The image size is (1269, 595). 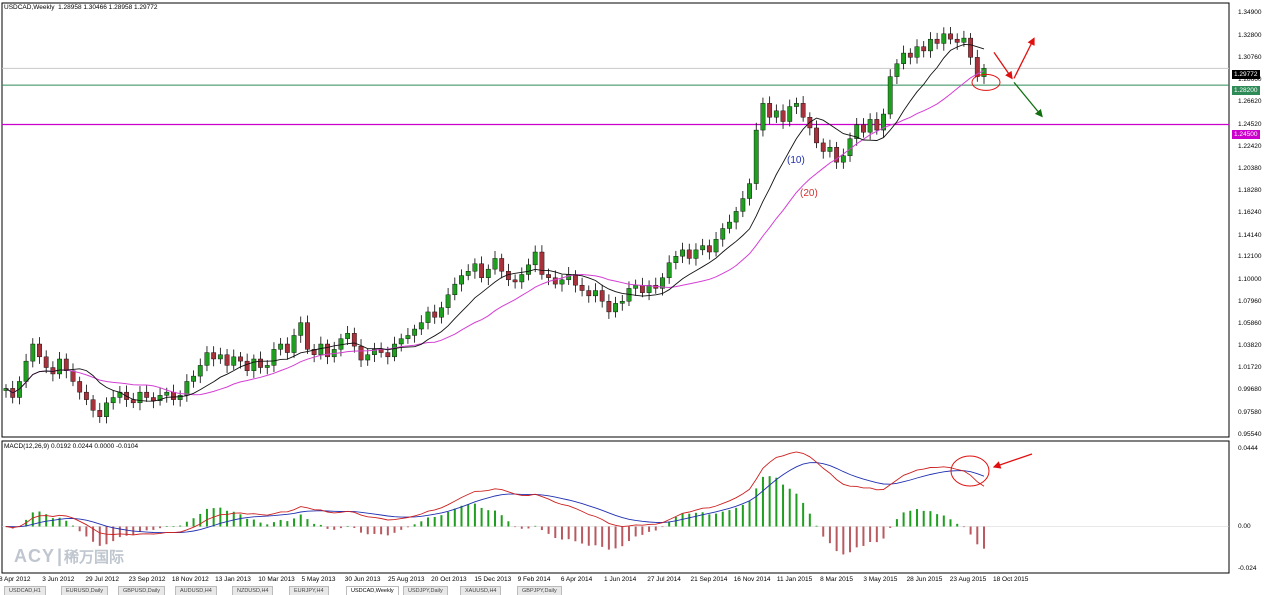 I want to click on chart-tab: USDCAD,H1, so click(x=25, y=590).